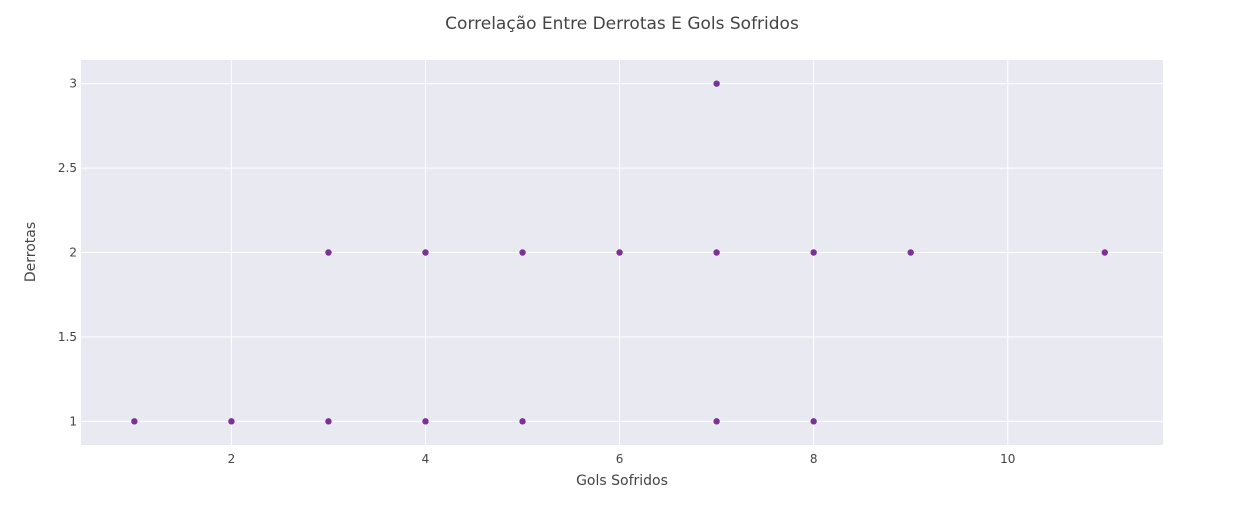  What do you see at coordinates (426, 459) in the screenshot?
I see `x-tick-label: 4` at bounding box center [426, 459].